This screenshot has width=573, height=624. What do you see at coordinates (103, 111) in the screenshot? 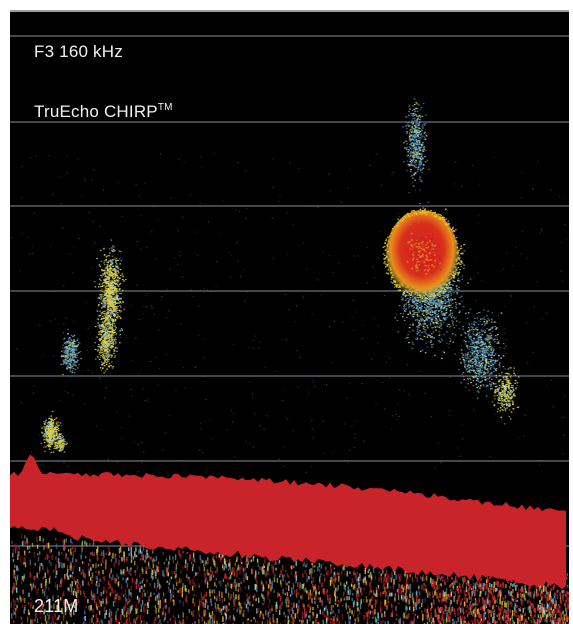
I see `mode-label: TruEcho CHIRPTM` at bounding box center [103, 111].